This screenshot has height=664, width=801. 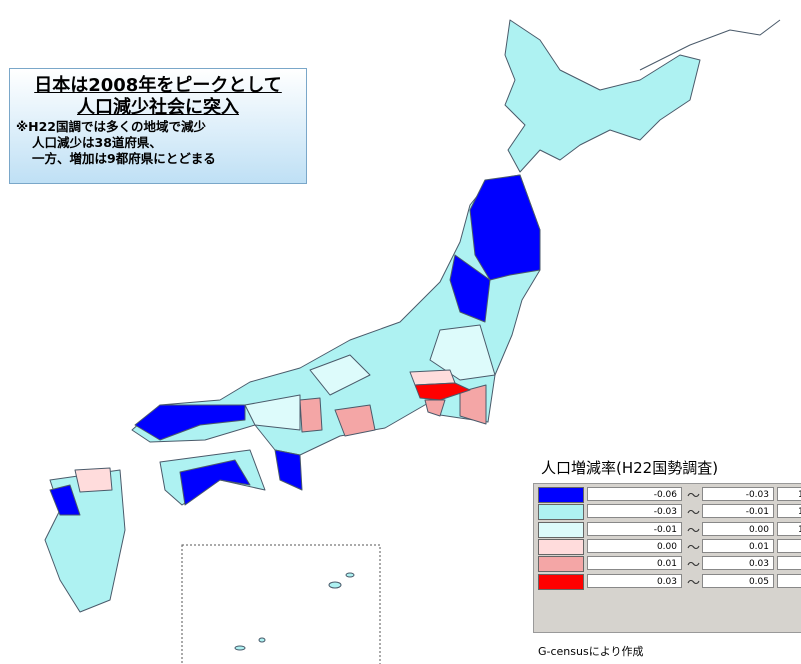 What do you see at coordinates (738, 494) in the screenshot?
I see `legend-to: -0.03` at bounding box center [738, 494].